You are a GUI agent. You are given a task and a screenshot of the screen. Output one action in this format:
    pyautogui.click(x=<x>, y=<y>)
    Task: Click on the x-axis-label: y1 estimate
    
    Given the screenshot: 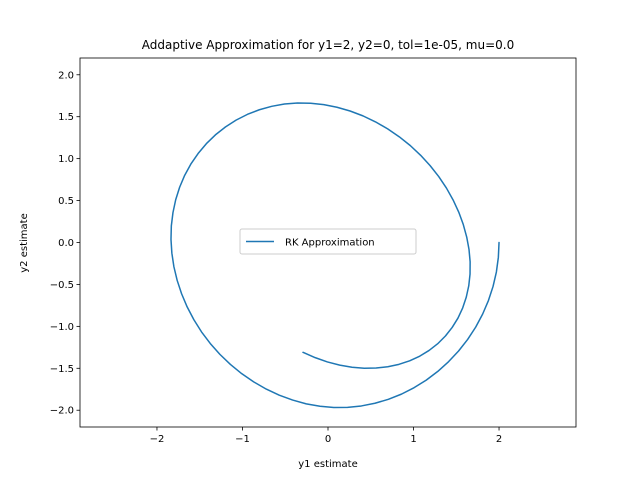 What is the action you would take?
    pyautogui.click(x=327, y=464)
    